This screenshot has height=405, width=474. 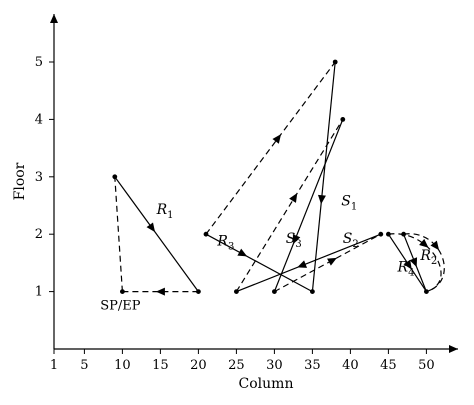 What do you see at coordinates (236, 365) in the screenshot?
I see `x-tick-label: 25` at bounding box center [236, 365].